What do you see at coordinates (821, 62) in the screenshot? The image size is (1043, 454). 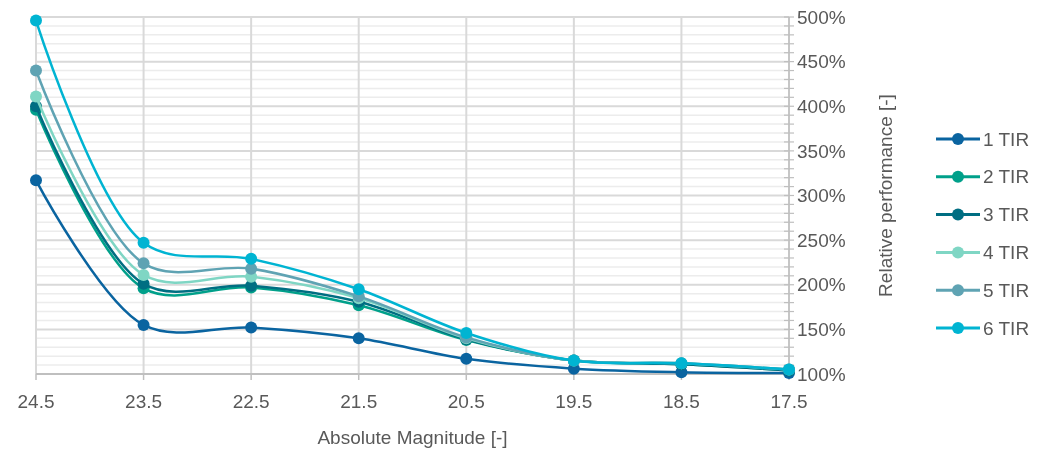 I see `y-tick-label: 450%` at bounding box center [821, 62].